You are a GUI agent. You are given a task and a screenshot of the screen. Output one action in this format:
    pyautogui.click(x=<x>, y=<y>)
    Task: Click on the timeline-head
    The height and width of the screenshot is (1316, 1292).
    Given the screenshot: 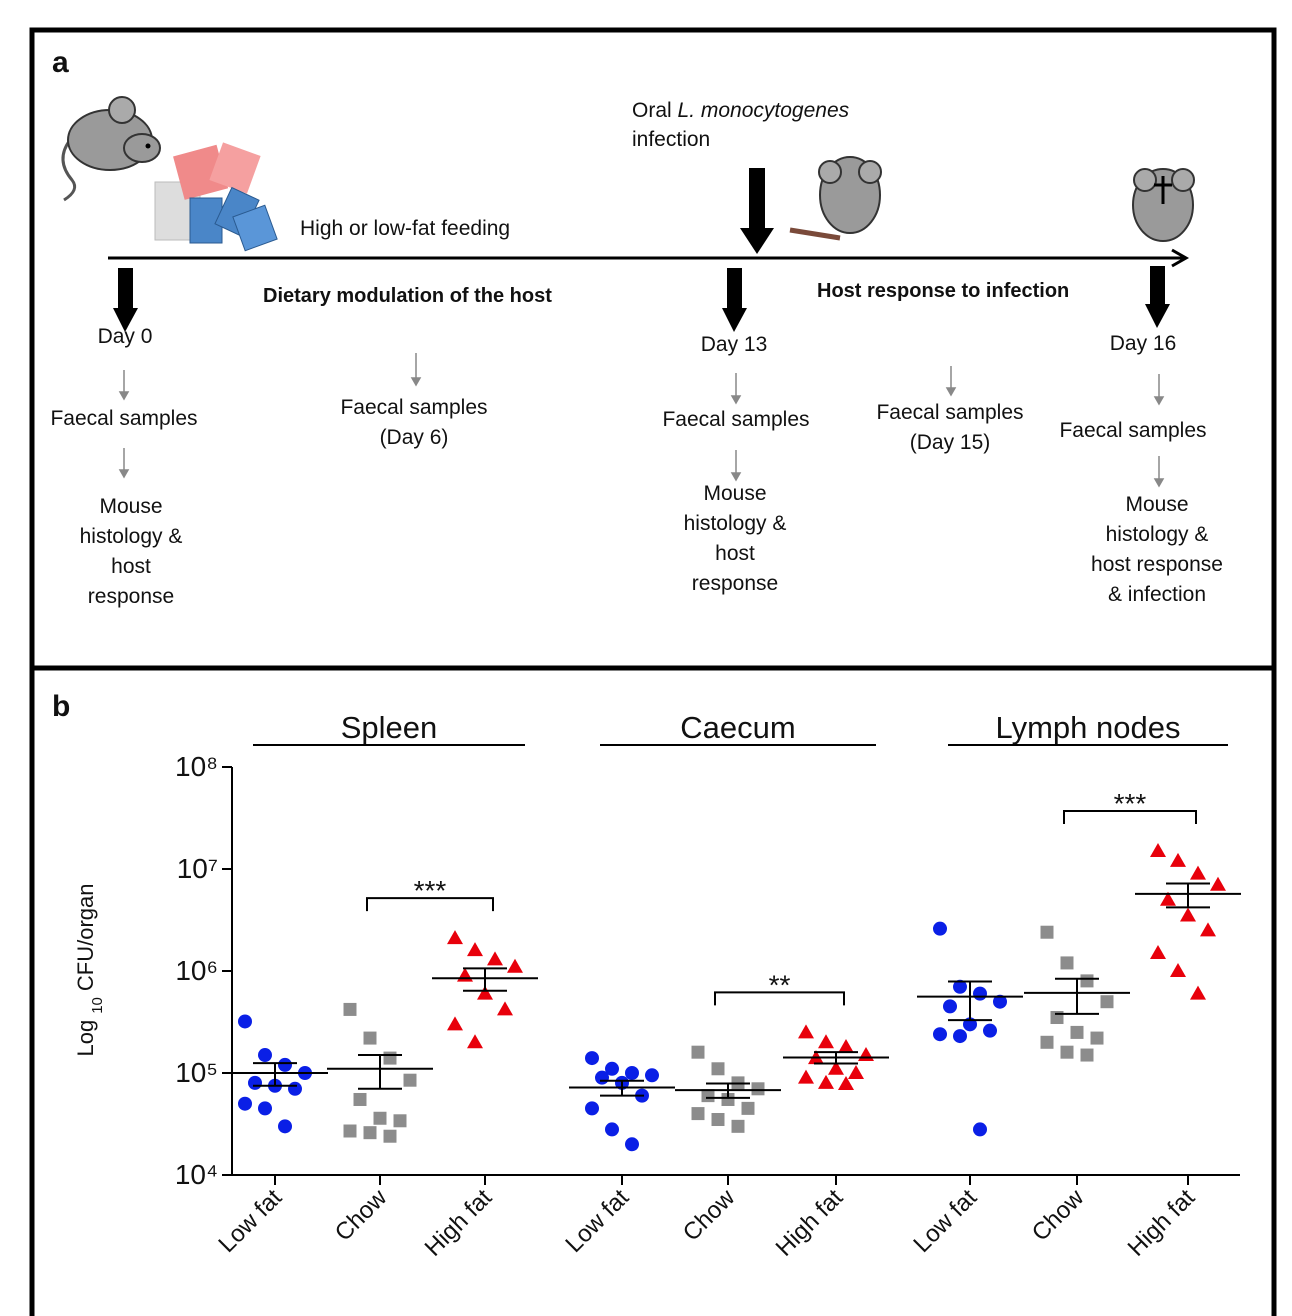 What is the action you would take?
    pyautogui.click(x=1180, y=258)
    